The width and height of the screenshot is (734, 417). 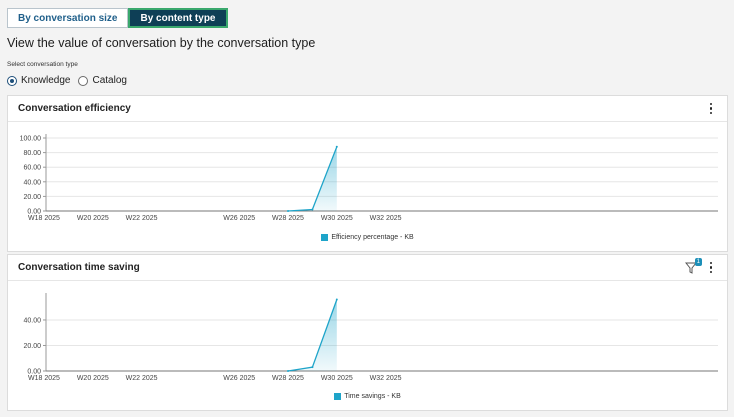 I want to click on card-header: Conversation time saving 1, so click(x=367, y=268).